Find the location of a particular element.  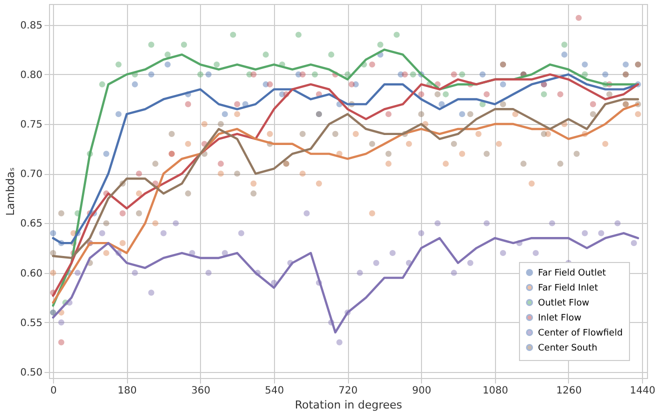

y-tick-label: 0.50 is located at coordinates (31, 373).